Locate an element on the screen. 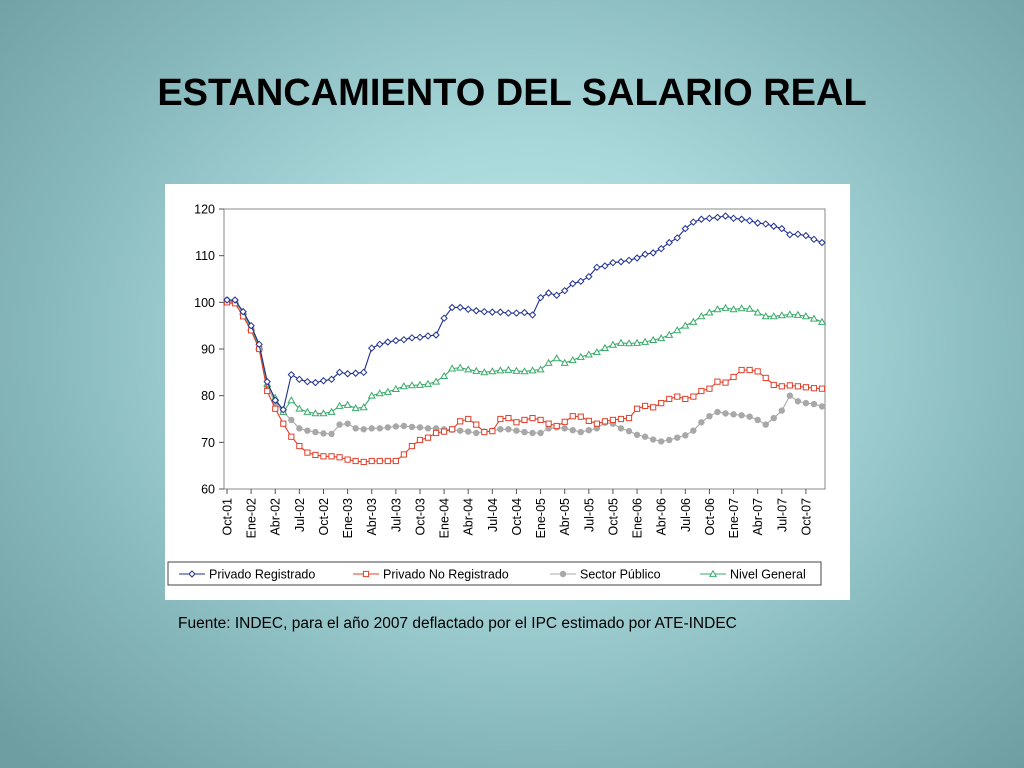  x-tick-label: Abr-06 is located at coordinates (662, 517).